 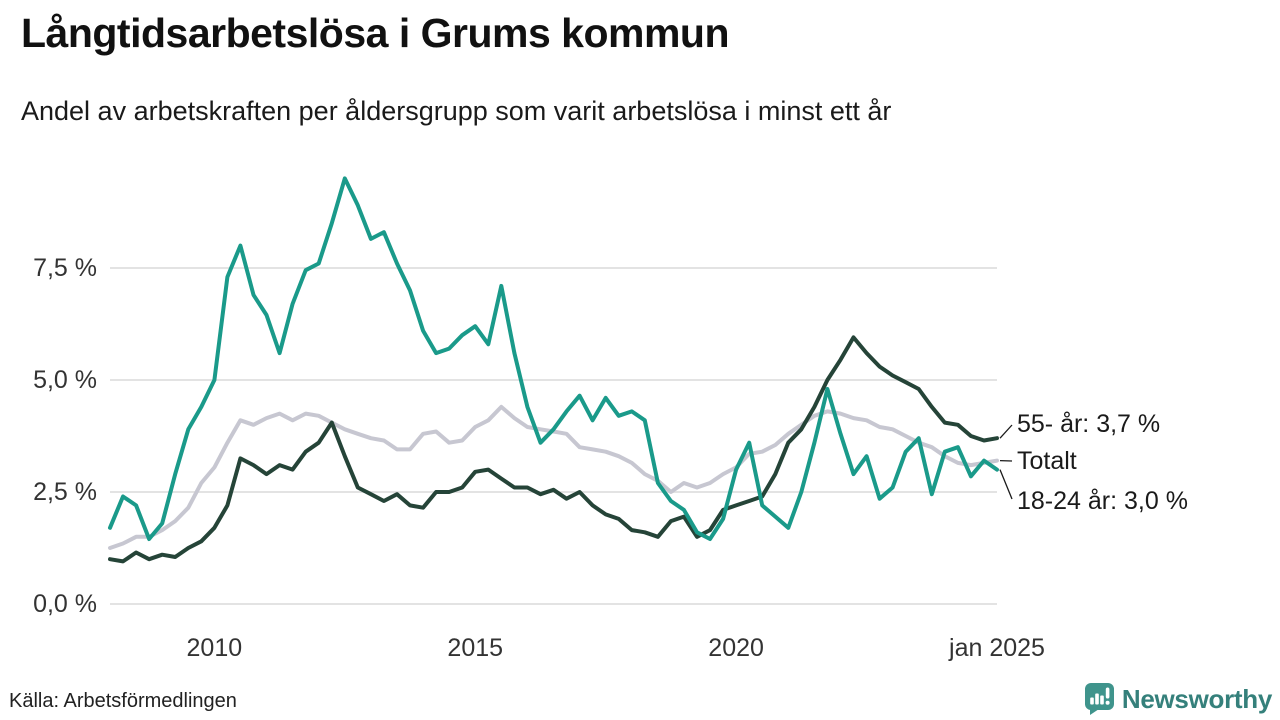 What do you see at coordinates (1006, 484) in the screenshot?
I see `leader-line-18-24-ar` at bounding box center [1006, 484].